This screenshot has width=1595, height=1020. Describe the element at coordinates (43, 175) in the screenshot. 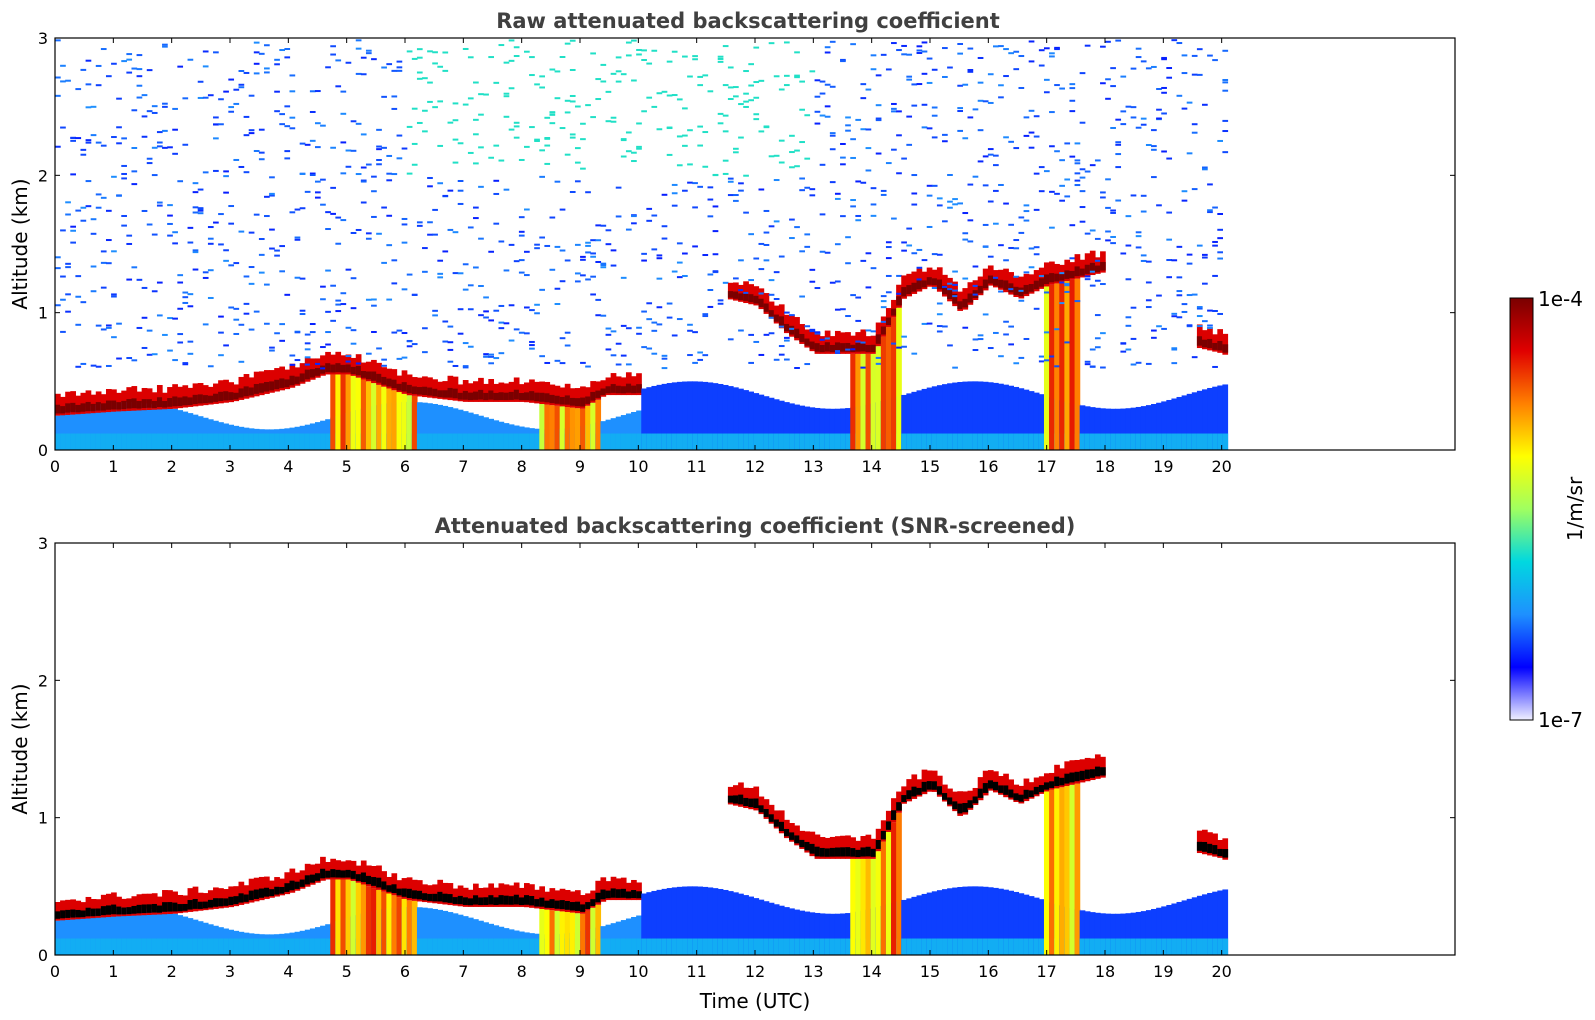

I see `y-tick-label: 2` at that location.